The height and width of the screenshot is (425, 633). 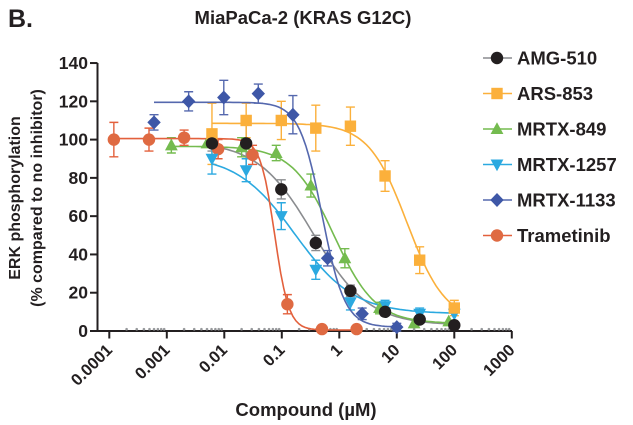 What do you see at coordinates (213, 358) in the screenshot?
I see `x-tick-label: 0.01` at bounding box center [213, 358].